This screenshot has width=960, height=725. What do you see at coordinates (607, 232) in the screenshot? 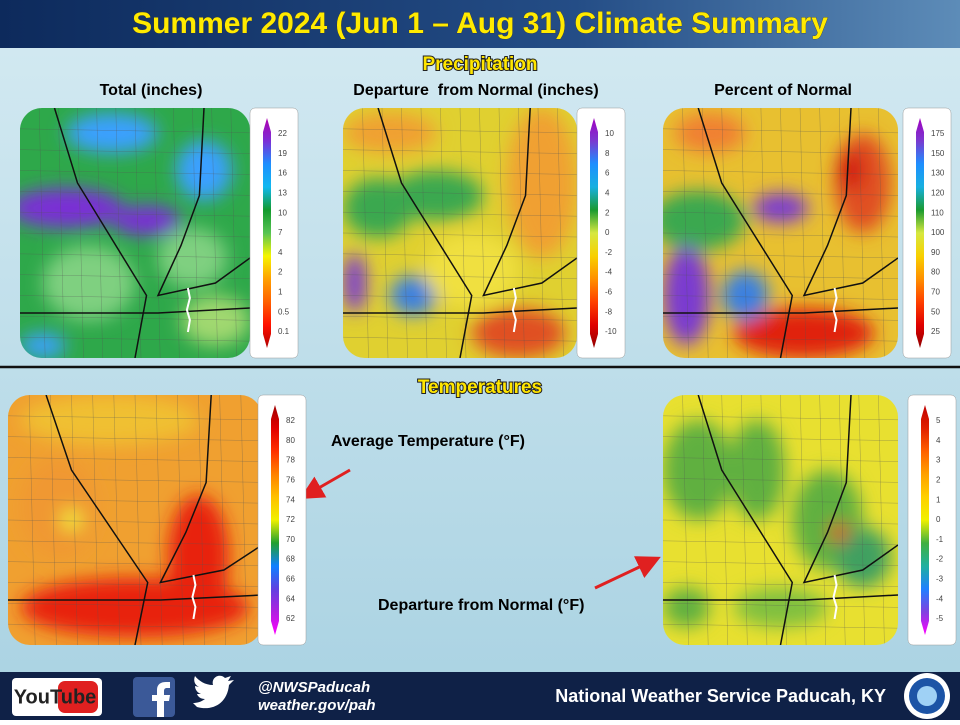
I see `legend-label: 0` at bounding box center [607, 232].